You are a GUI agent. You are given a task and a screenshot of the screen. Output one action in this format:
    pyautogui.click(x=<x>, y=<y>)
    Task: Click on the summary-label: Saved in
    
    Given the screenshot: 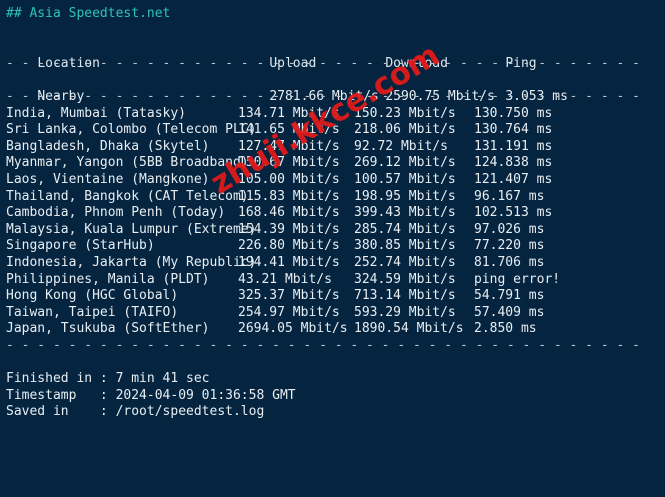 What is the action you would take?
    pyautogui.click(x=53, y=412)
    